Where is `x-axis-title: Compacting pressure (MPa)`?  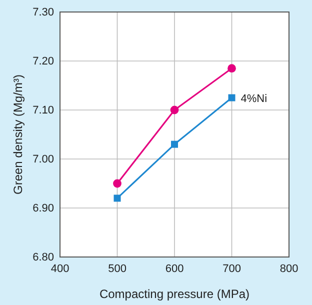
x-axis-title: Compacting pressure (MPa) is located at coordinates (174, 294).